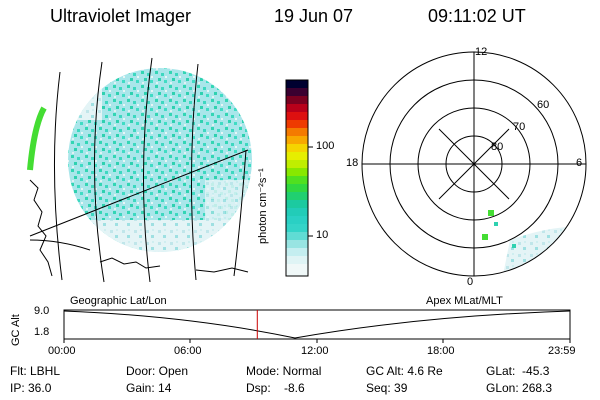 The image size is (600, 400). Describe the element at coordinates (562, 351) in the screenshot. I see `time-tick-2359: 23:59` at that location.